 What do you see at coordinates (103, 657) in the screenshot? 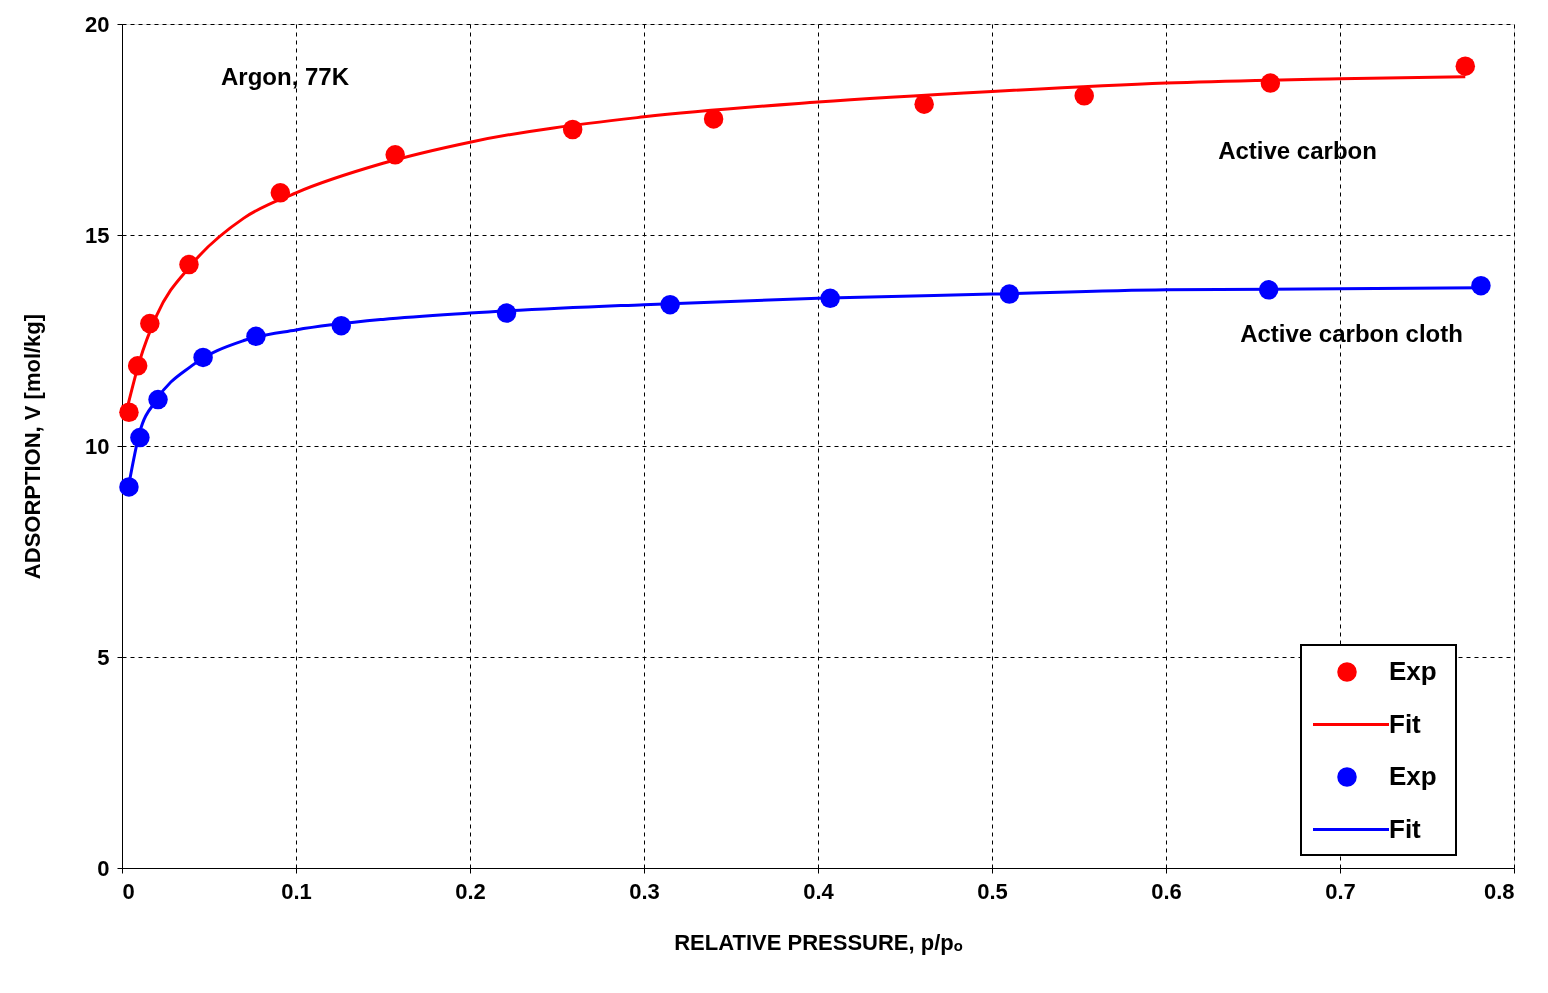
I see `y-tick-label: 5` at bounding box center [103, 657].